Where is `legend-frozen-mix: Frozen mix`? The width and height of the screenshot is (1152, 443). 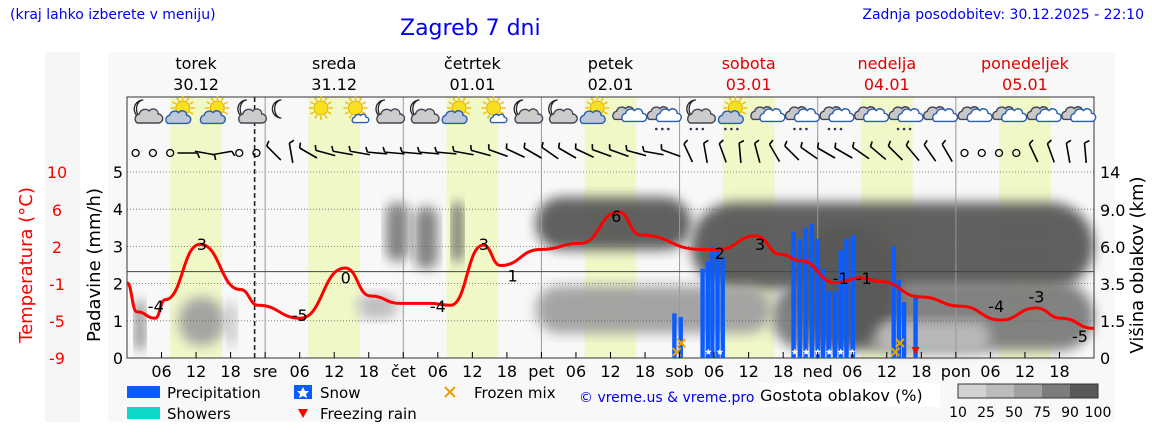
legend-frozen-mix: Frozen mix is located at coordinates (515, 393).